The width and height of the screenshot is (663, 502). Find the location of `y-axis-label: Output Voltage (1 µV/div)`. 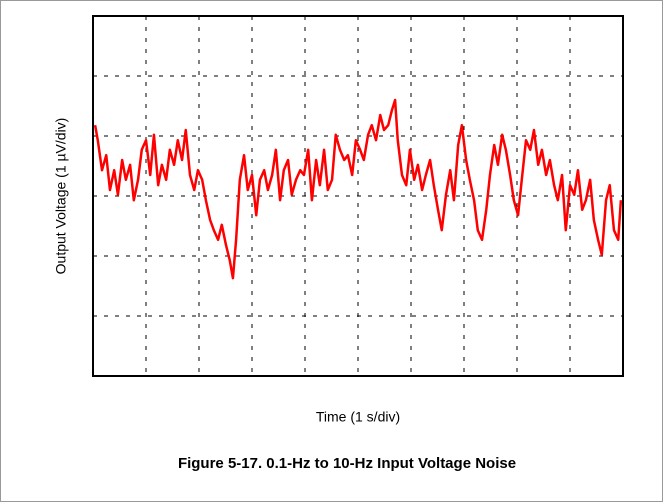

y-axis-label: Output Voltage (1 µV/div) is located at coordinates (61, 196).